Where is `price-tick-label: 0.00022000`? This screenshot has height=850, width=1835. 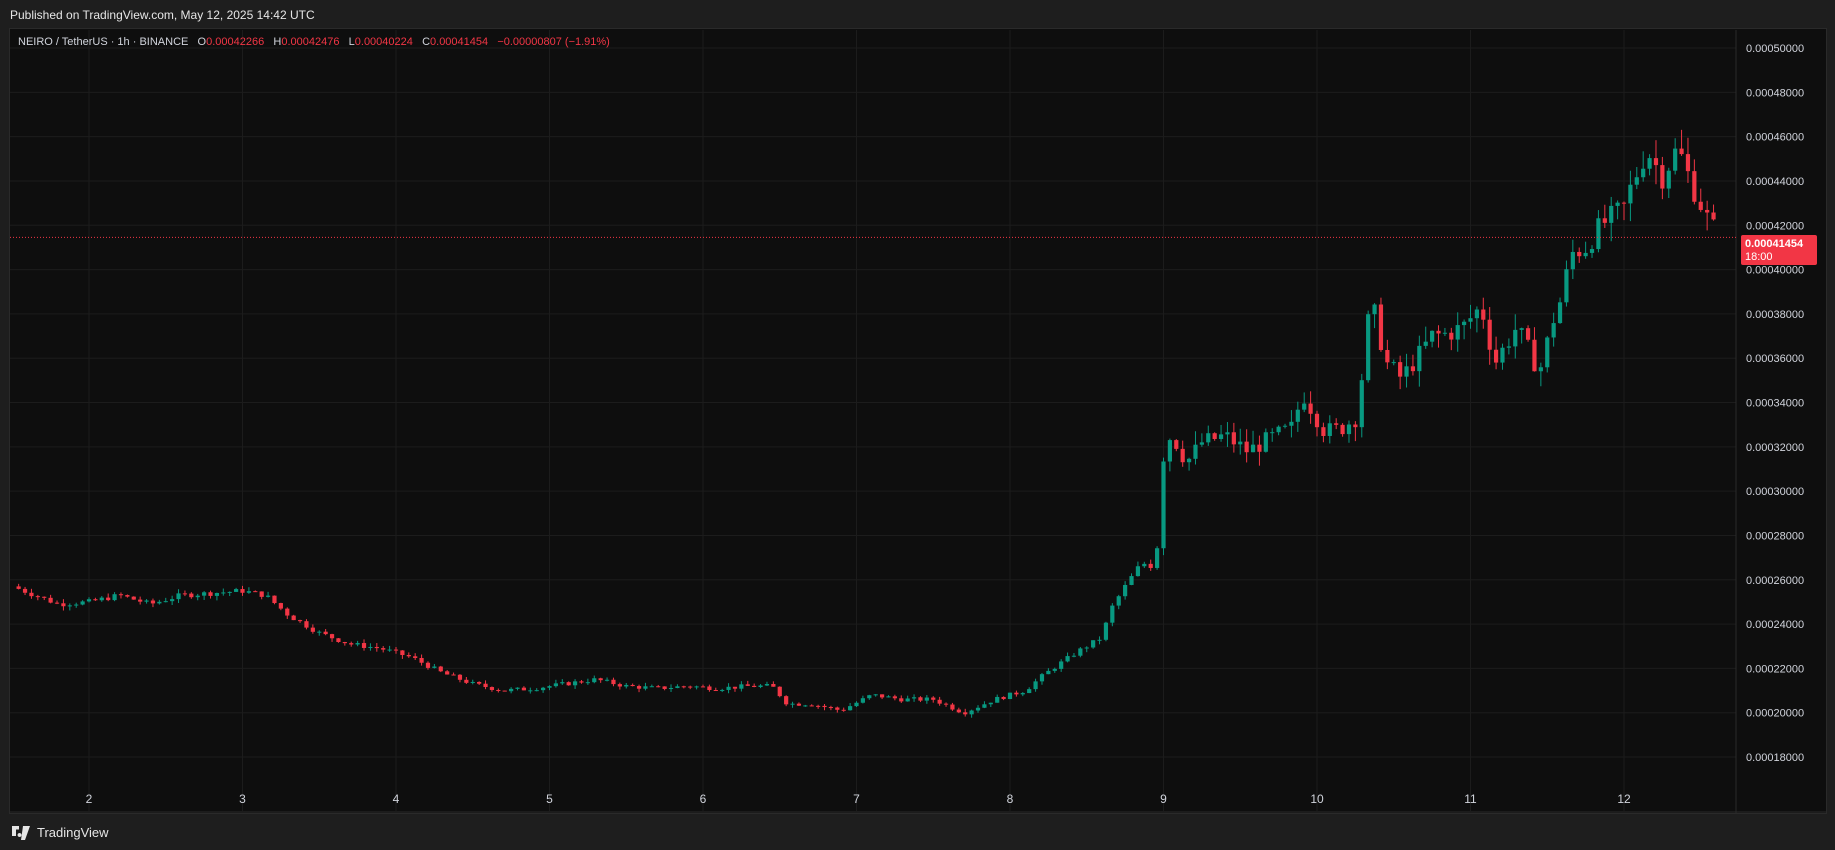
price-tick-label: 0.00022000 is located at coordinates (1775, 669).